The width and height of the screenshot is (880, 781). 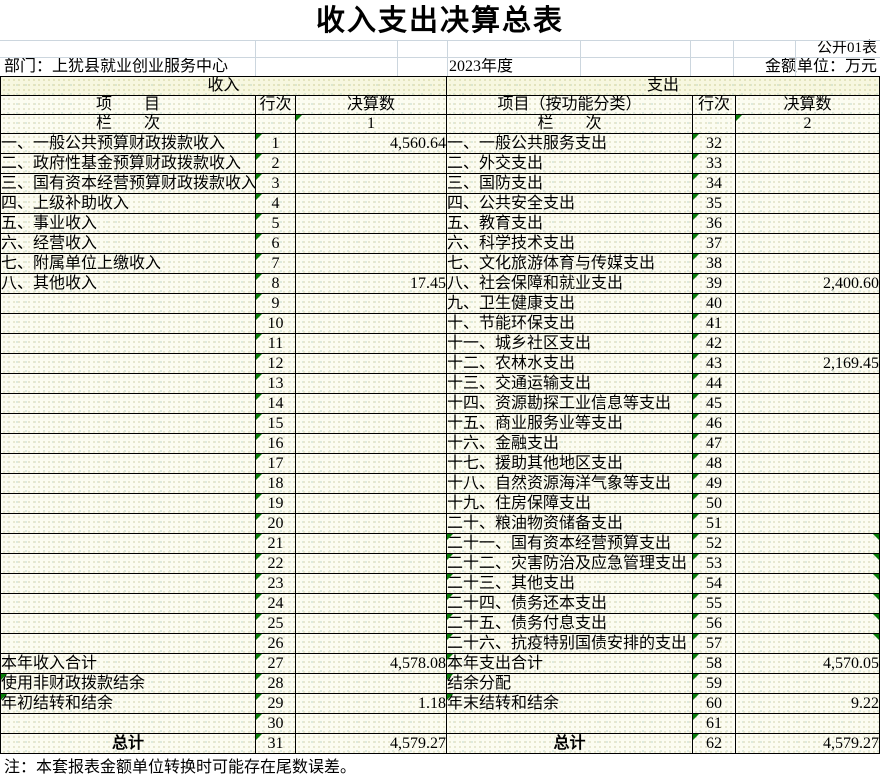 What do you see at coordinates (714, 323) in the screenshot?
I see `line-cell-text: 41` at bounding box center [714, 323].